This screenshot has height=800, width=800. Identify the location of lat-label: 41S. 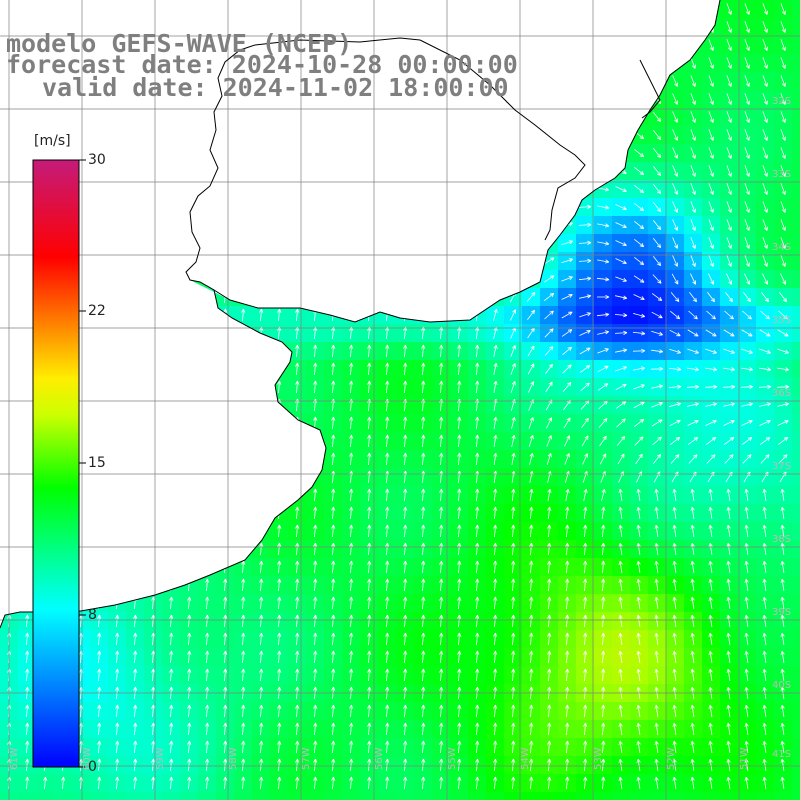
(781, 754).